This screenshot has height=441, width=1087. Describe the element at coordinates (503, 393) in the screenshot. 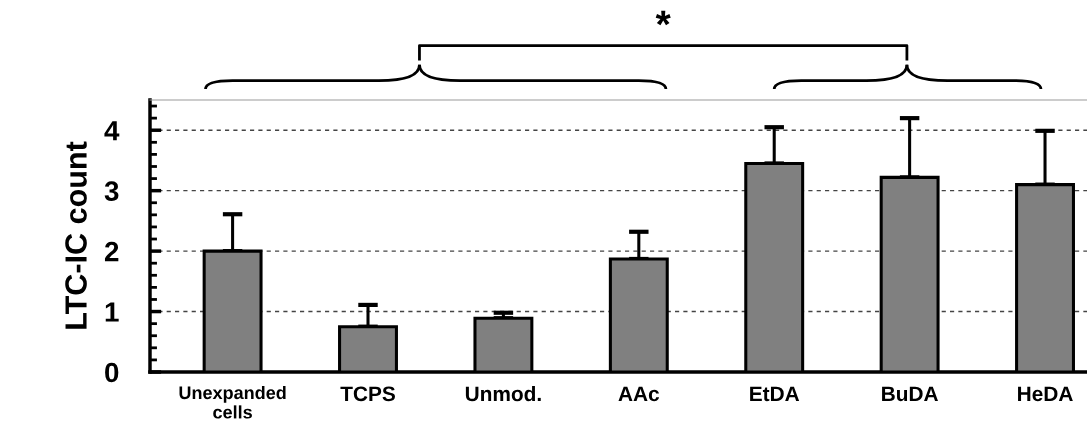

I see `x-tick-label: Unmod.` at that location.